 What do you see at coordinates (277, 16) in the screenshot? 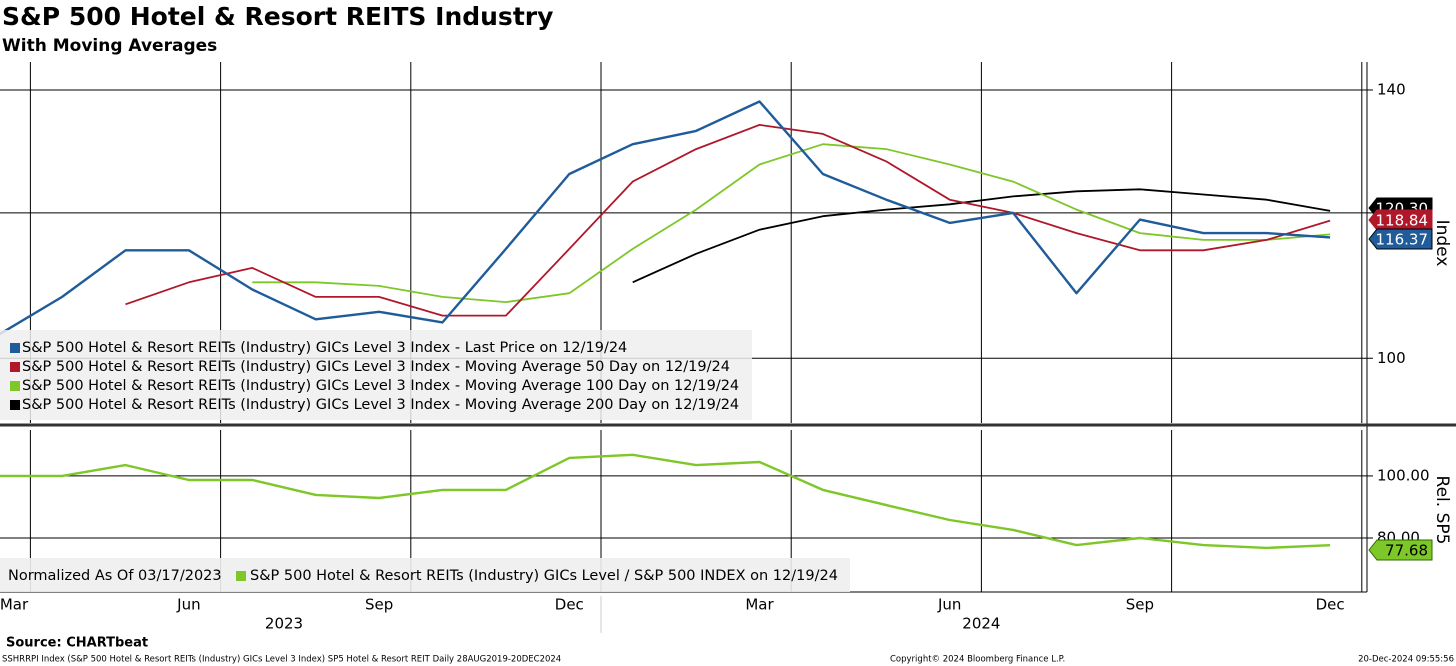
I see `chart-title: S&P 500 Hotel & Resort REITS Industry` at bounding box center [277, 16].